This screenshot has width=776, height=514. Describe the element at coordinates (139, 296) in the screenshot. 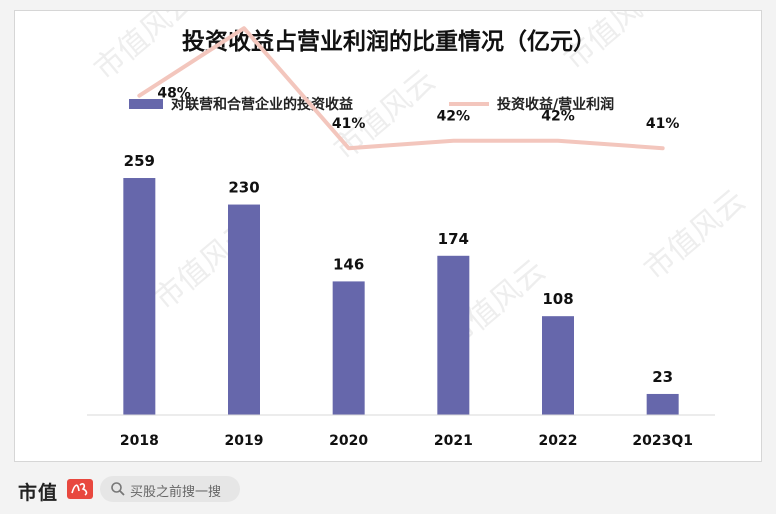

I see `bar-2018` at that location.